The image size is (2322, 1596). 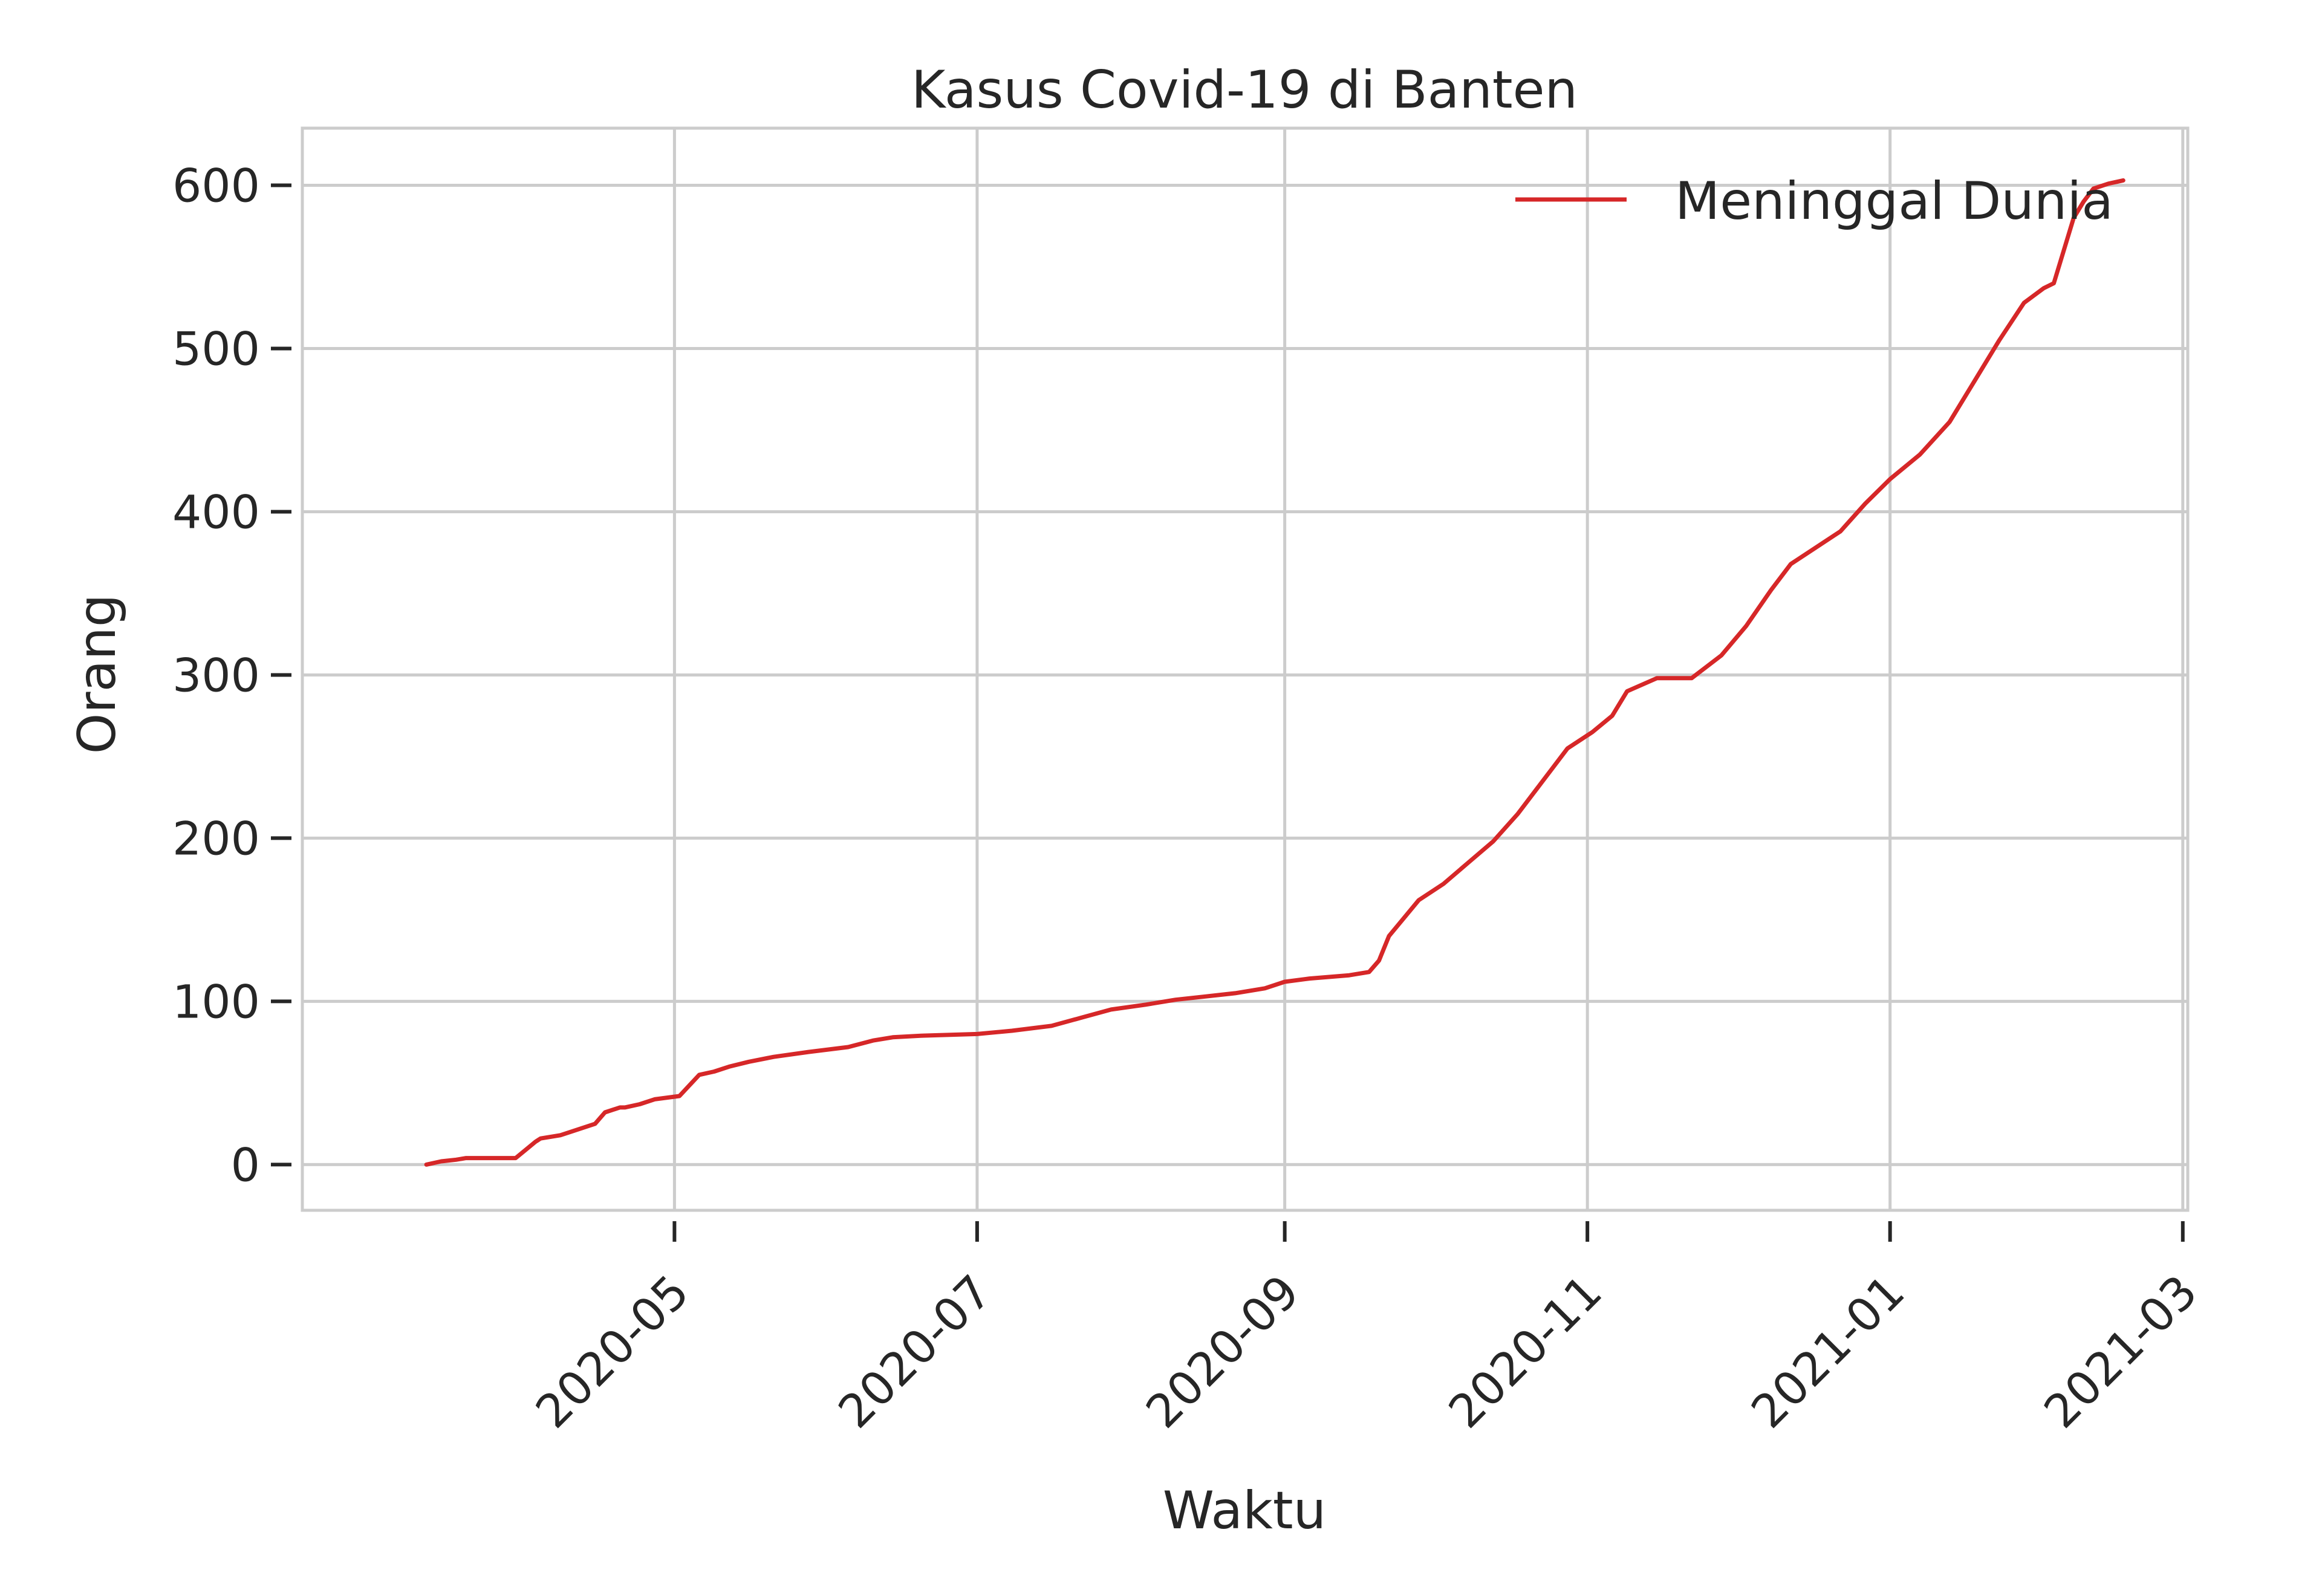 I want to click on legend-label: Meninggal Dunia, so click(x=1894, y=201).